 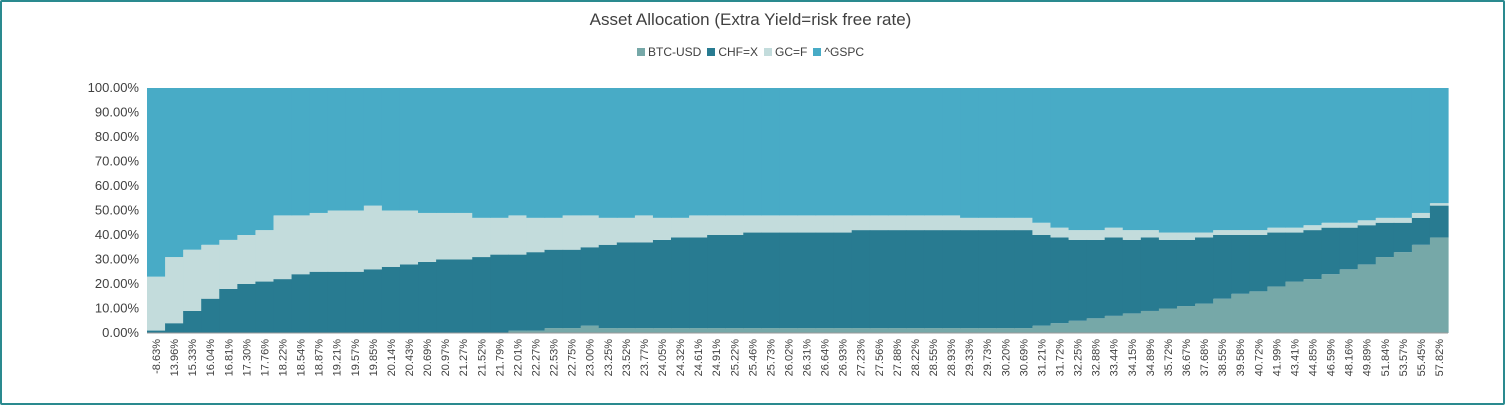 What do you see at coordinates (808, 358) in the screenshot?
I see `x-tick-label: 26.31%` at bounding box center [808, 358].